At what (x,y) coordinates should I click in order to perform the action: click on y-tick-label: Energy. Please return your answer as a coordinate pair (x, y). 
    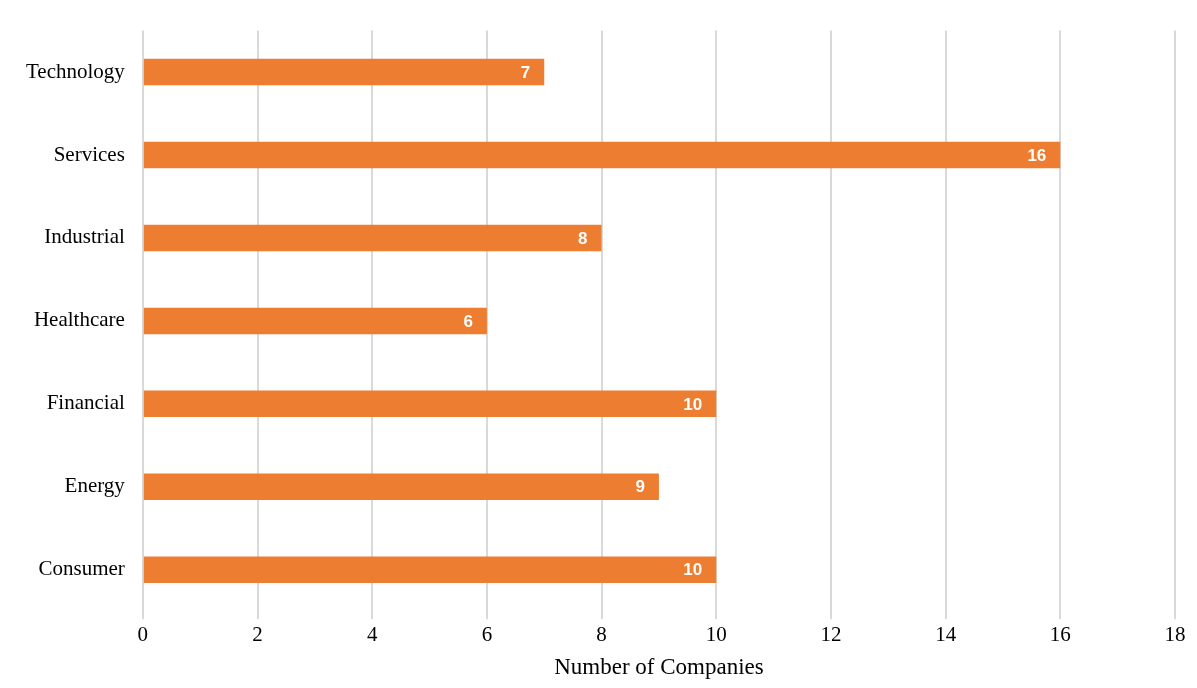
    Looking at the image, I should click on (95, 485).